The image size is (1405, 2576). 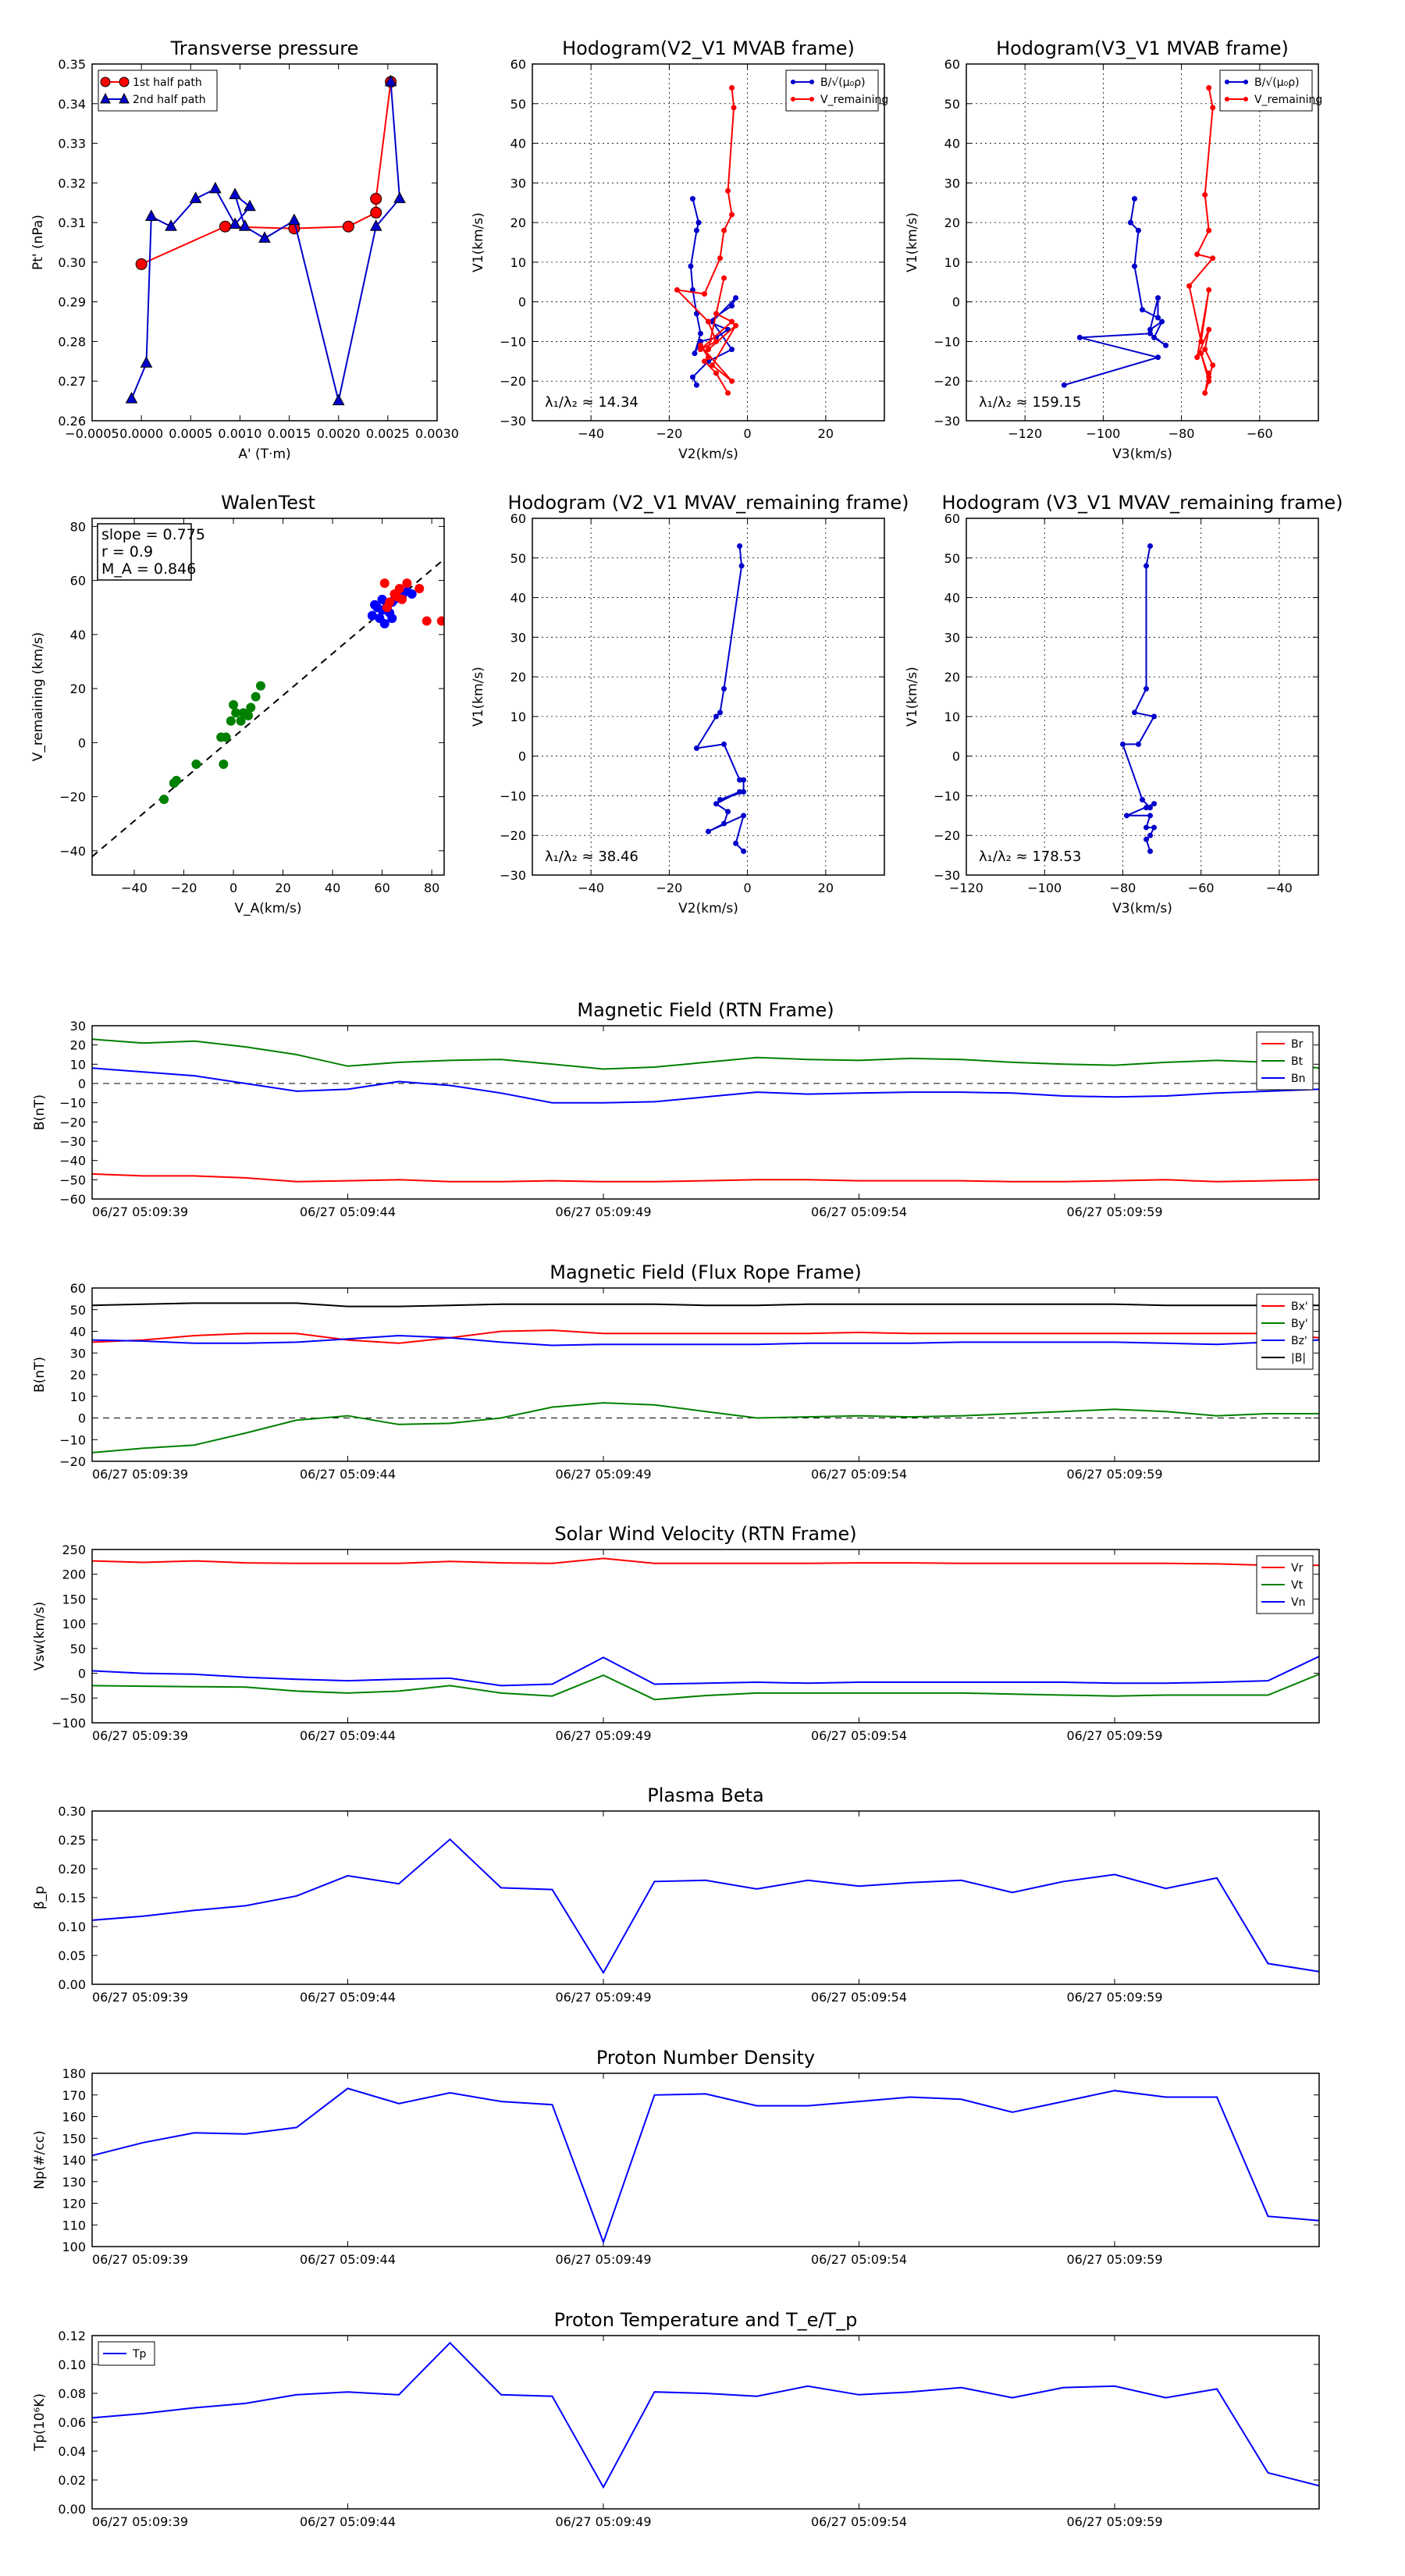 I want to click on chart-title: Hodogram (V3_V1 MVAV_remaining frame), so click(x=1142, y=503).